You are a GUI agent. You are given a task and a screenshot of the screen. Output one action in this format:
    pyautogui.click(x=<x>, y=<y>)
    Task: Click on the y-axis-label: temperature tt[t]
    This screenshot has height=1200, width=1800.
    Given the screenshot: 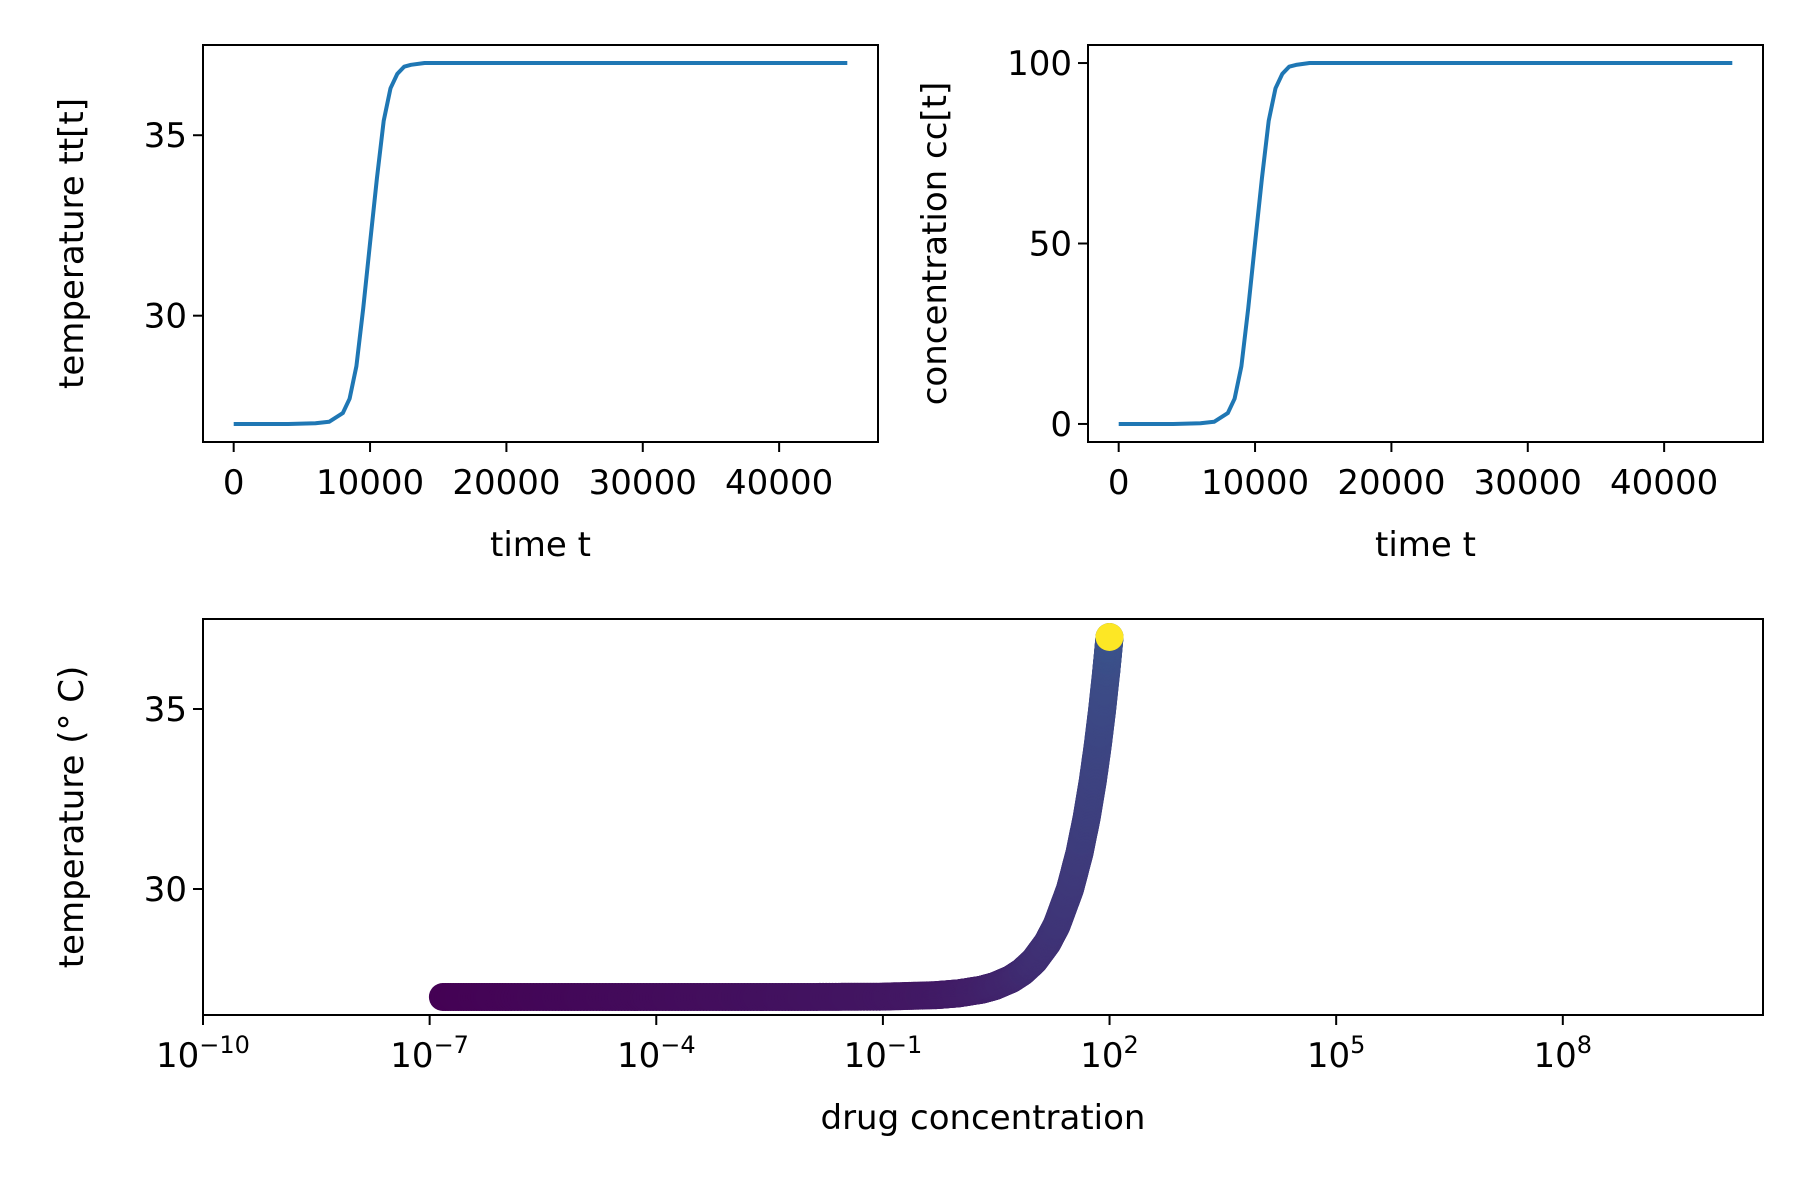 What is the action you would take?
    pyautogui.click(x=72, y=243)
    